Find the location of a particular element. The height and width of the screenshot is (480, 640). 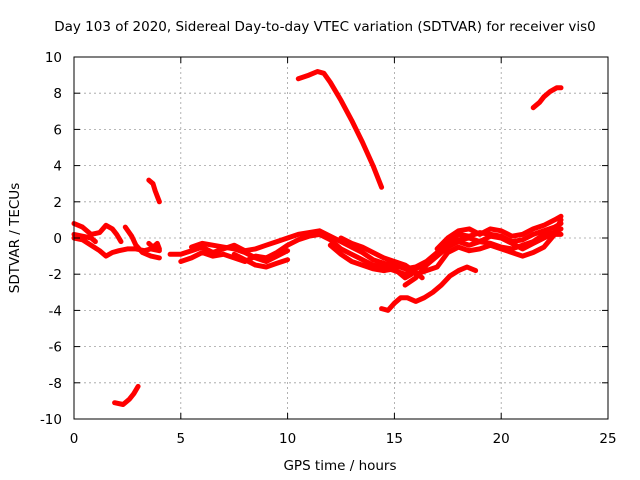

y-tick-label: 2 is located at coordinates (57, 203).